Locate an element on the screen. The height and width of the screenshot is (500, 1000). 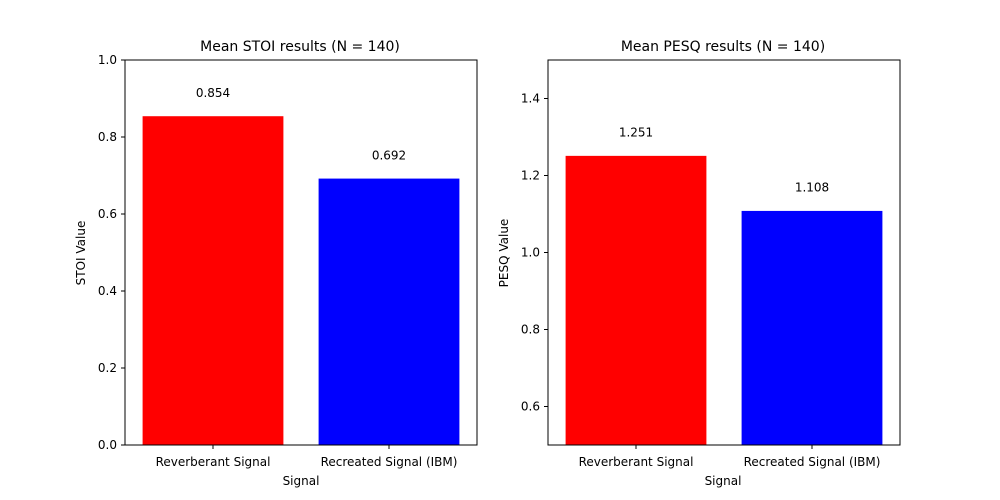
y-tick-label: 0.0 is located at coordinates (107, 445).